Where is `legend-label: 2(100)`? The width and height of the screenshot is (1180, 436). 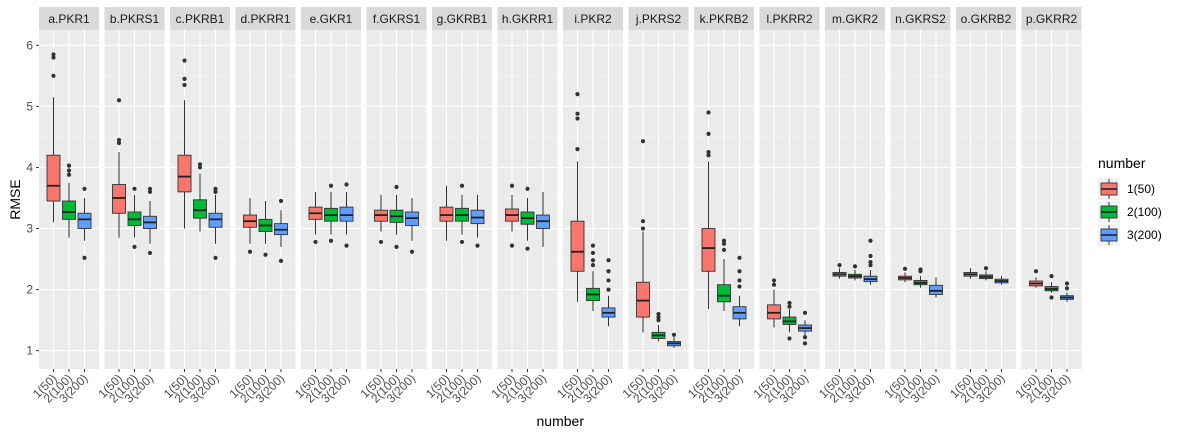
legend-label: 2(100) is located at coordinates (1144, 212).